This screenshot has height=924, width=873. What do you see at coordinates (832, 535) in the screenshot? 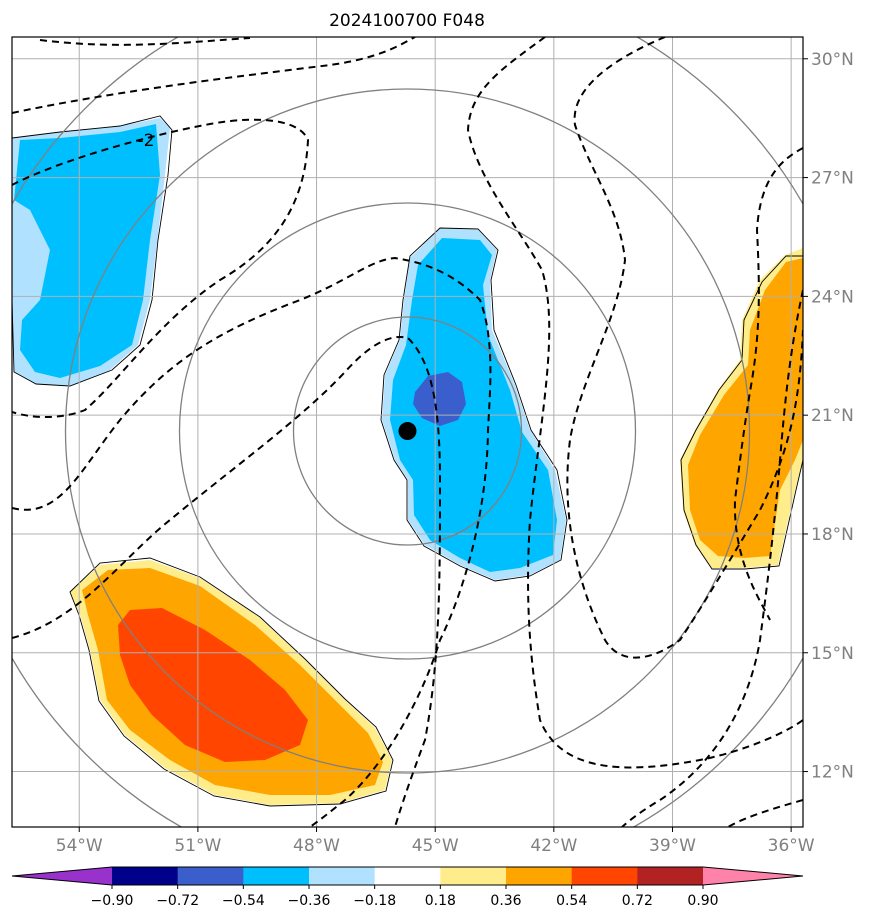
I see `lat-tick-label-4: 18°N` at bounding box center [832, 535].